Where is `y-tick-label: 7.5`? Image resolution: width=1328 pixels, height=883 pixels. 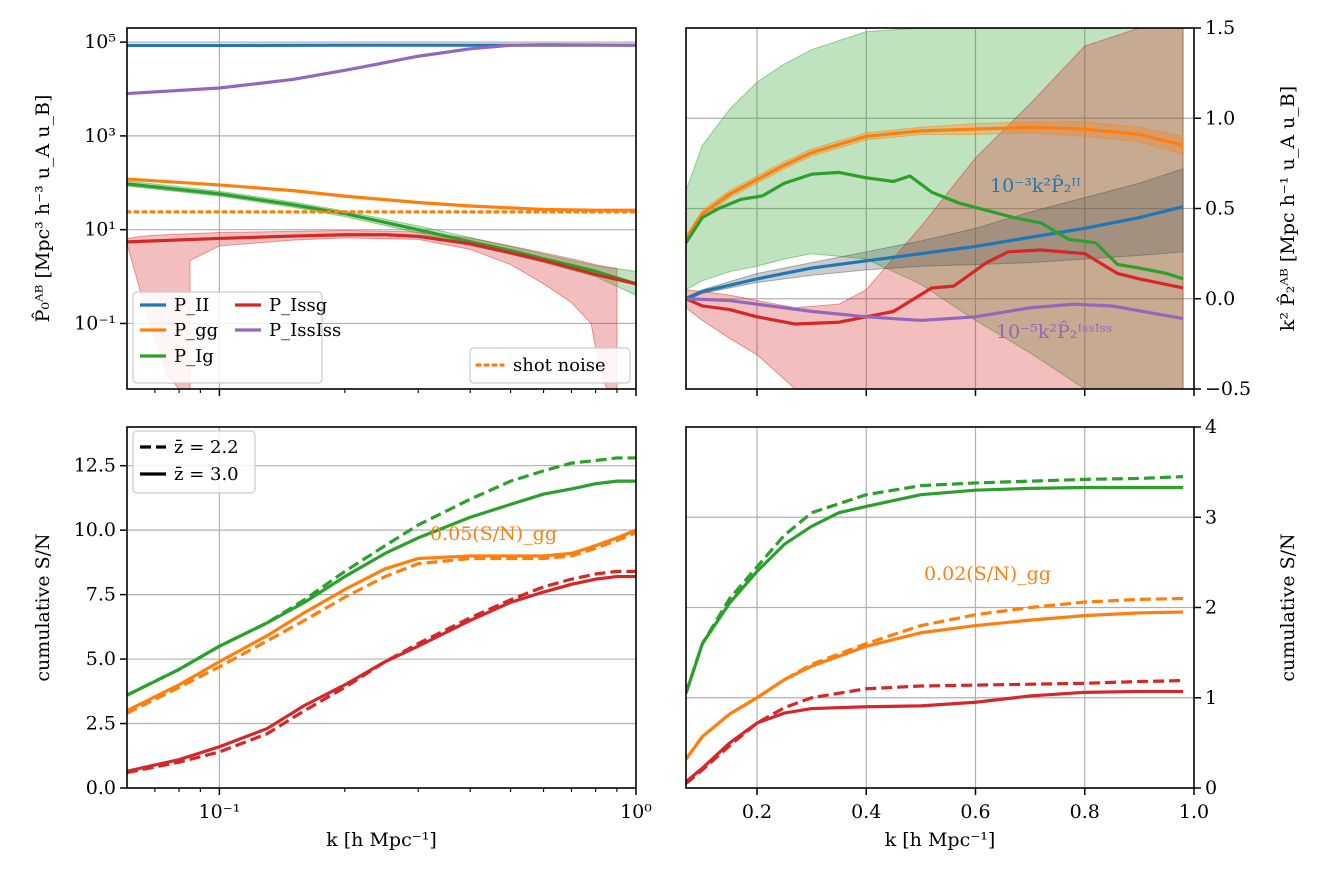 y-tick-label: 7.5 is located at coordinates (101, 595).